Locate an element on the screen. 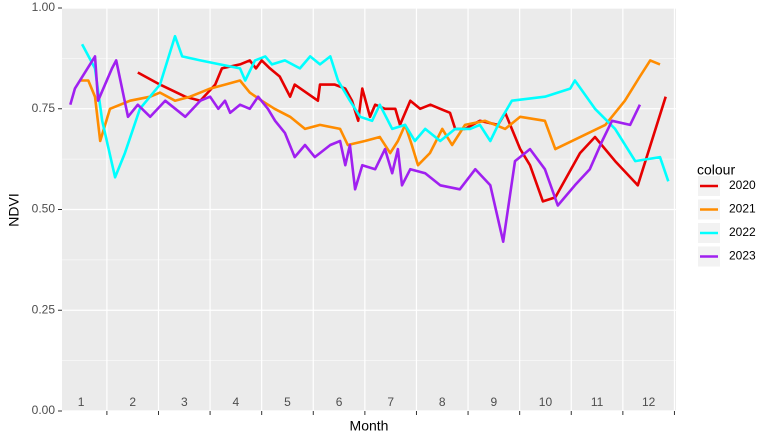  month-label: 7 is located at coordinates (390, 402).